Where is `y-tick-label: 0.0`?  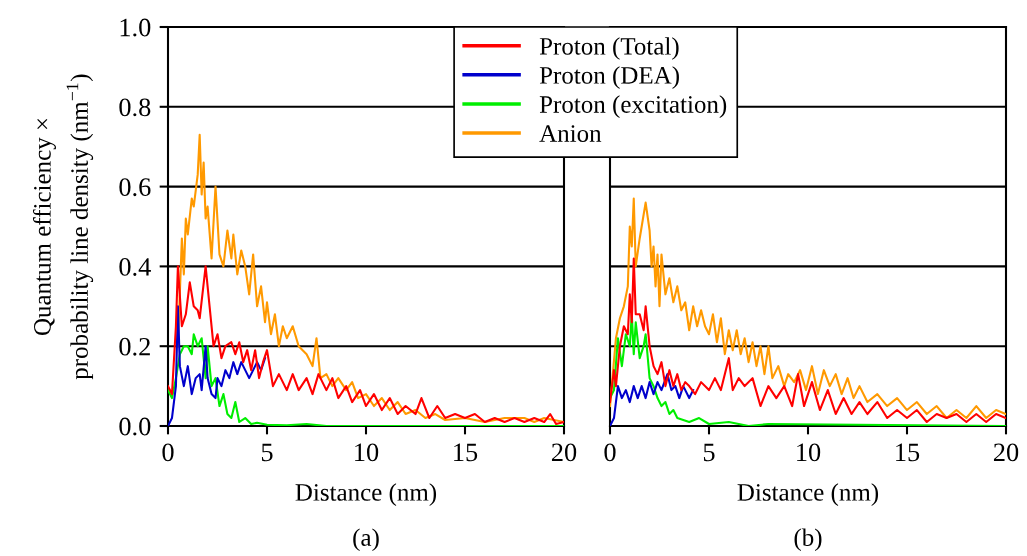 y-tick-label: 0.0 is located at coordinates (135, 426).